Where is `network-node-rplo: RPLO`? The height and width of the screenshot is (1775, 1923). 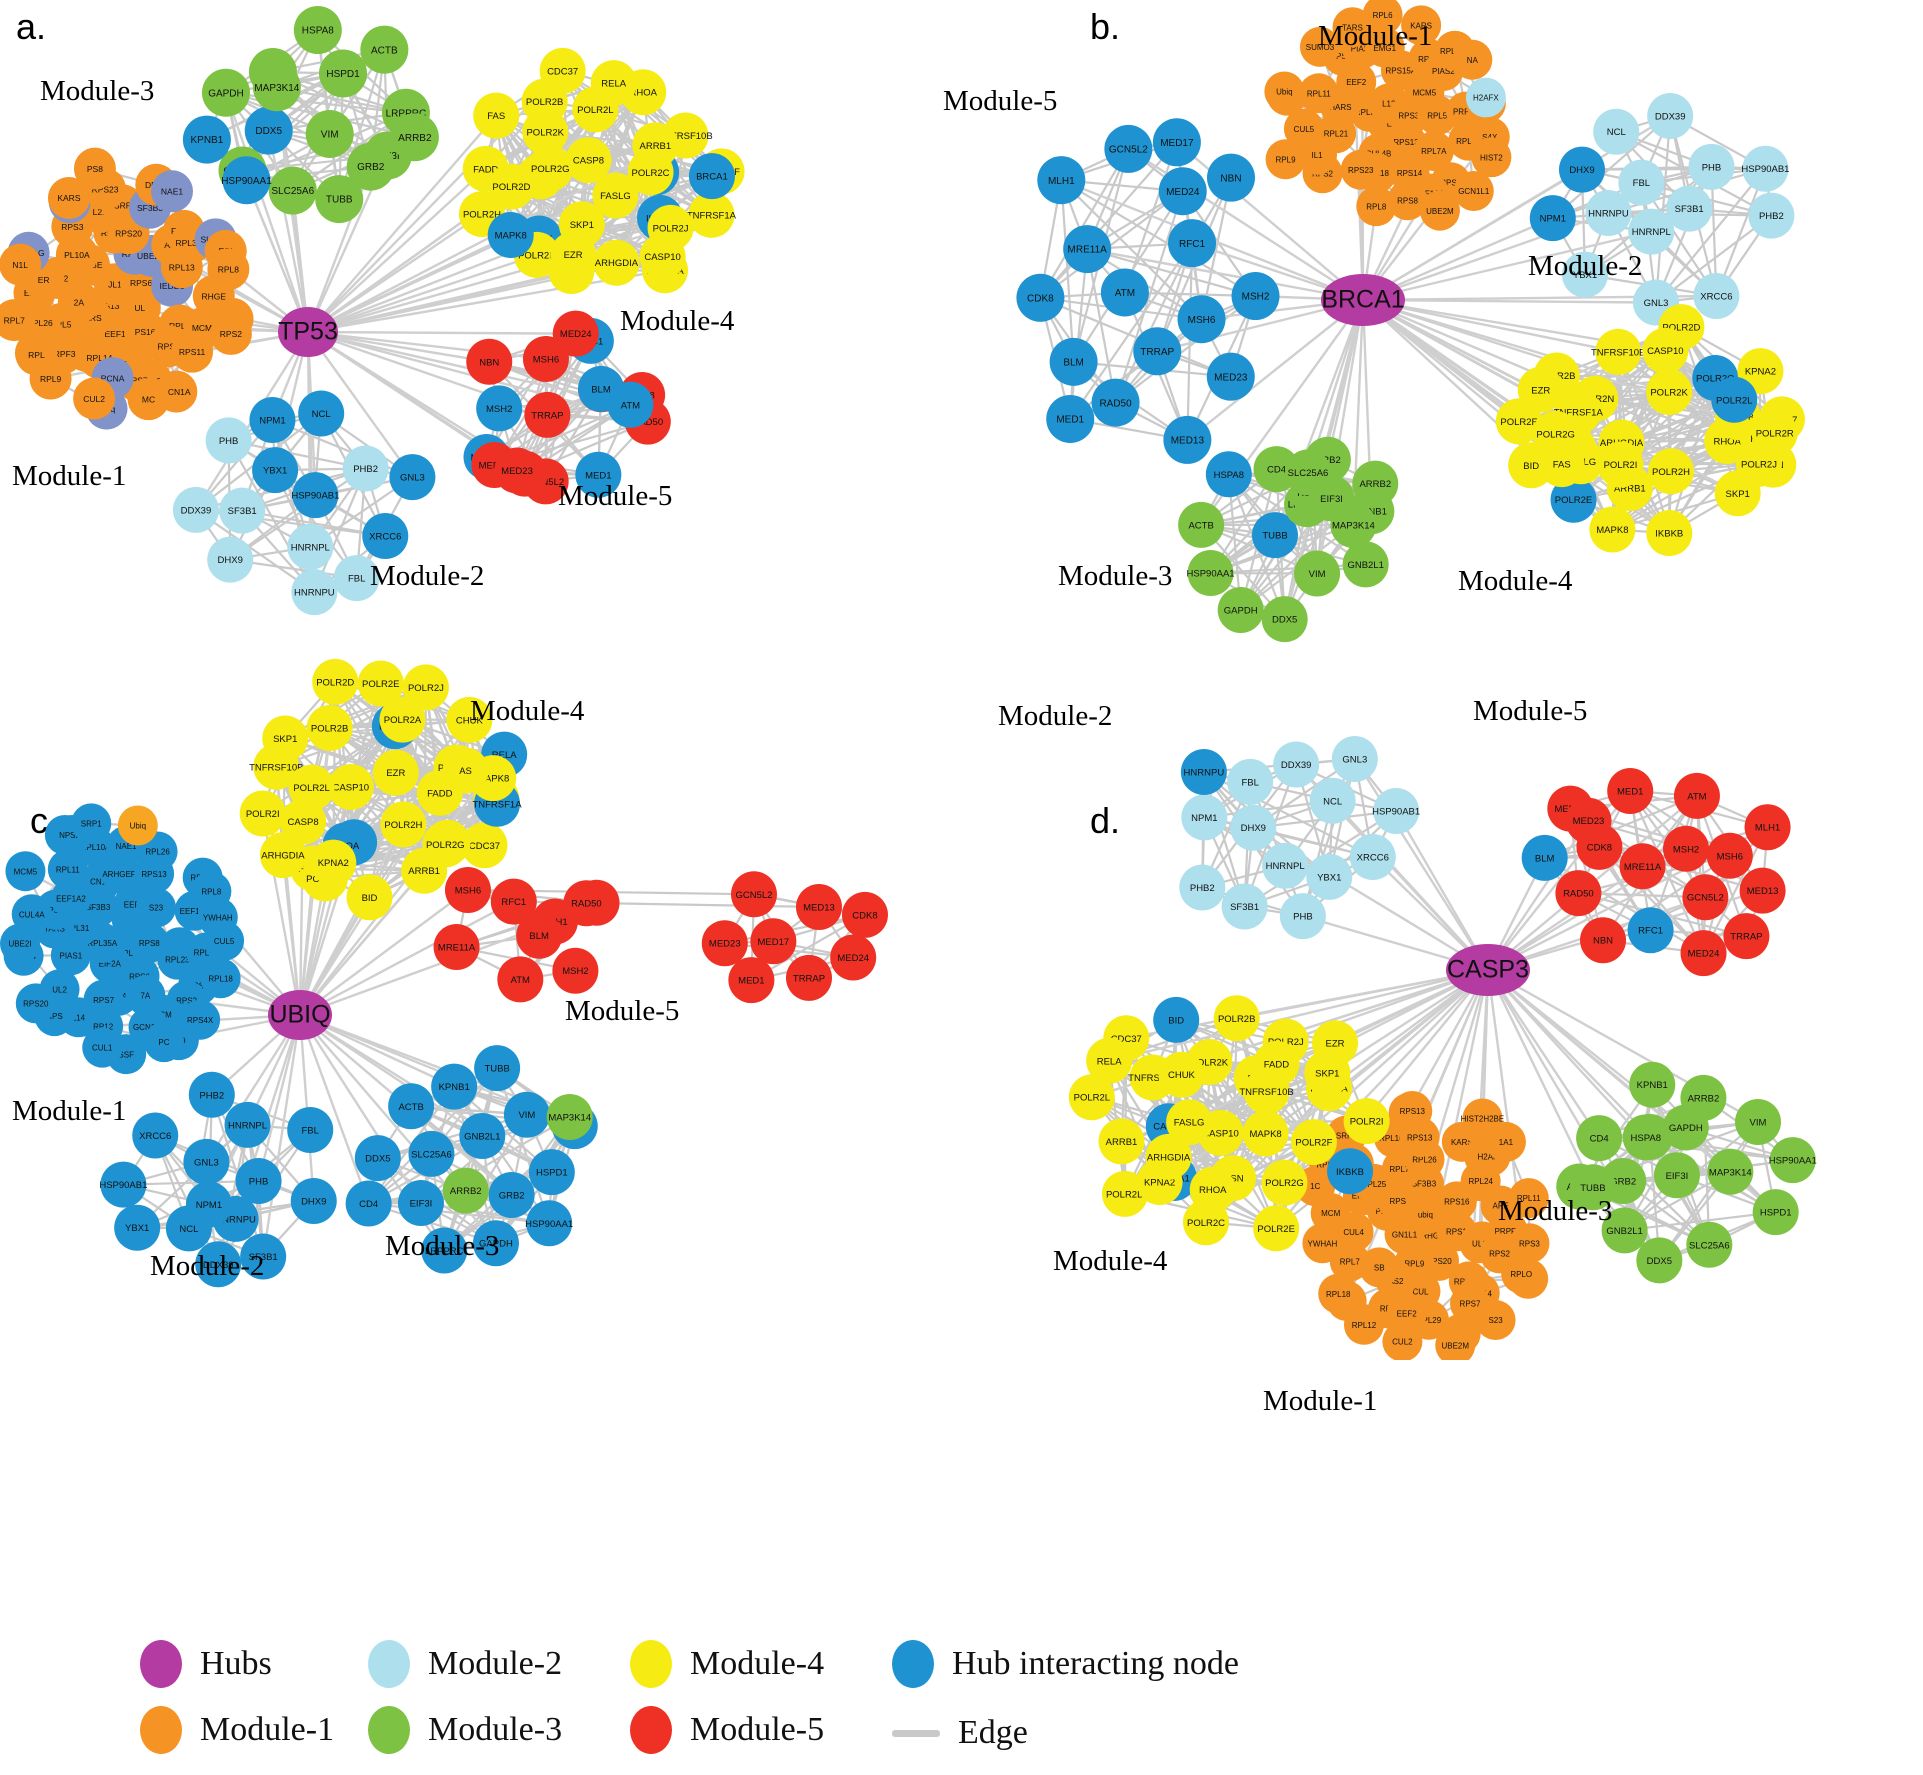 network-node-rplo: RPLO is located at coordinates (1521, 1273).